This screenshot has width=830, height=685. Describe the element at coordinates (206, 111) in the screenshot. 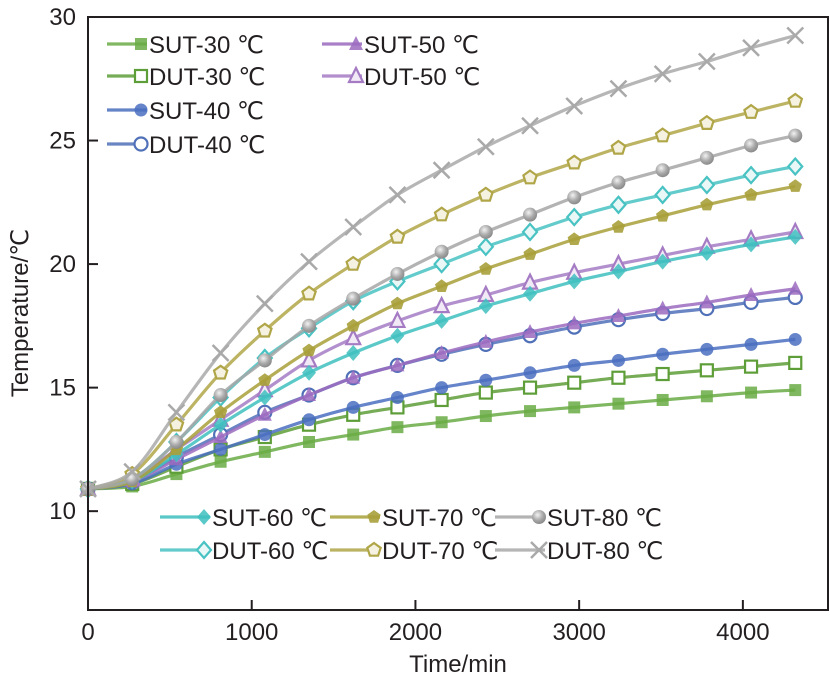

I see `legend-label: SUT-40 ℃` at that location.